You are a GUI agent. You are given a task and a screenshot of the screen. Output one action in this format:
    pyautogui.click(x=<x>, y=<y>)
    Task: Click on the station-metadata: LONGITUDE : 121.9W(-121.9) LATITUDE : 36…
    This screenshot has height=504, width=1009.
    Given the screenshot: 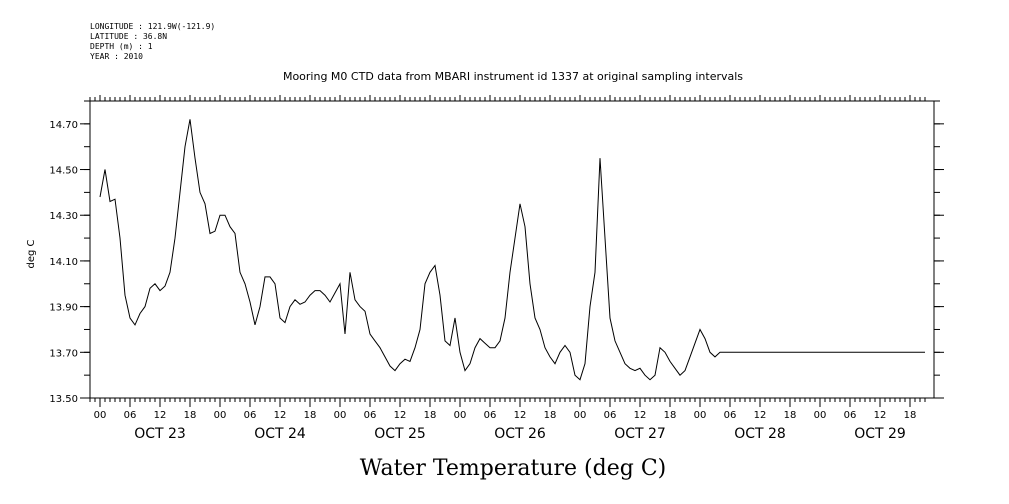 What is the action you would take?
    pyautogui.click(x=152, y=42)
    